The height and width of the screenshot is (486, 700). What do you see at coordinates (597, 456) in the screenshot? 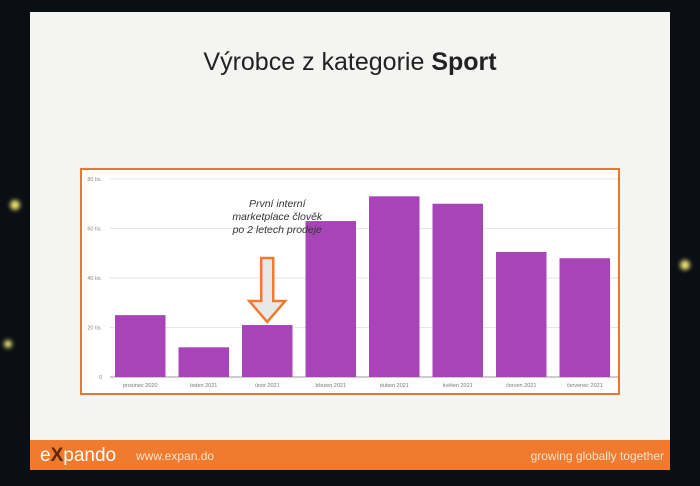
I see `footer-tagline: growing globally together` at bounding box center [597, 456].